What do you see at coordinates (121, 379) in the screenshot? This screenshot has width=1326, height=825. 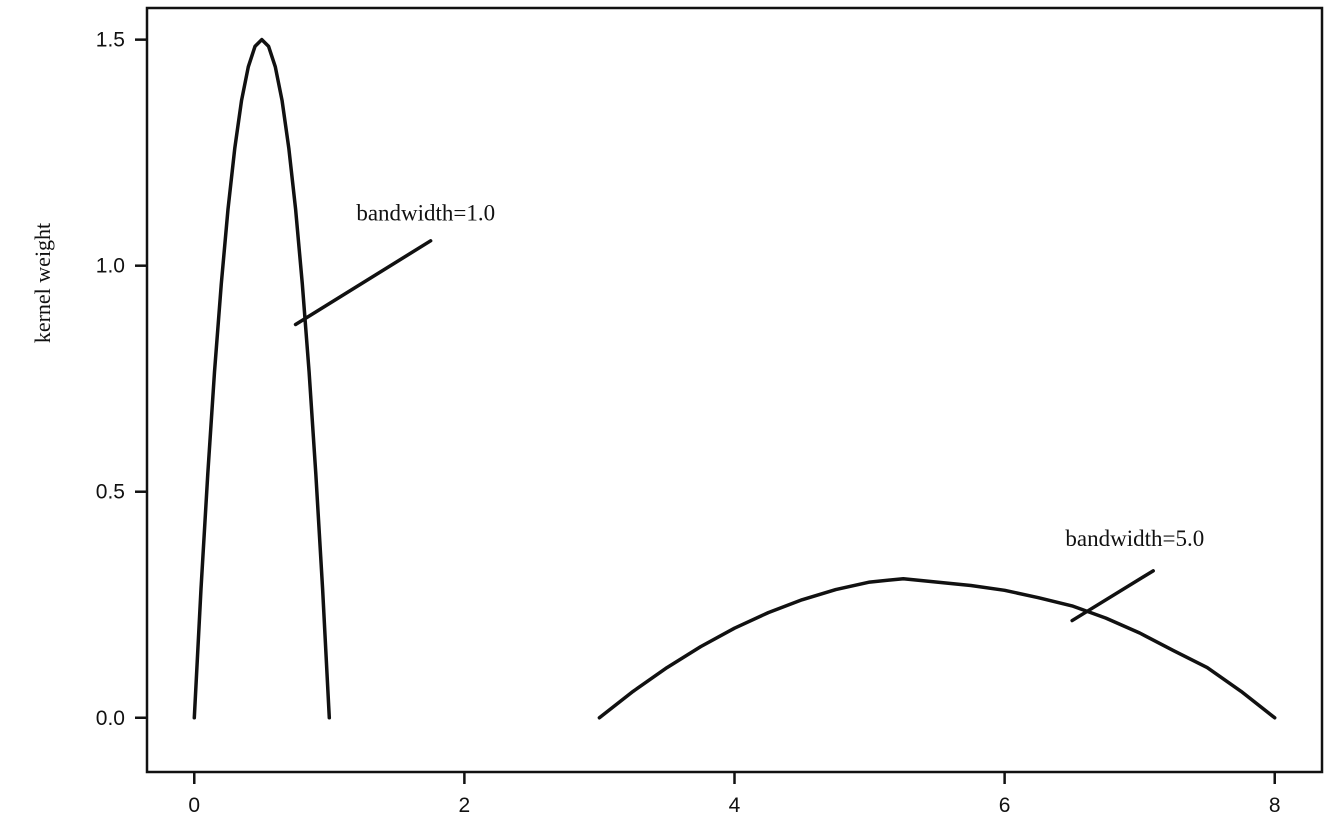 I see `y-axis: 0.0 0.5 1.0 1.5` at bounding box center [121, 379].